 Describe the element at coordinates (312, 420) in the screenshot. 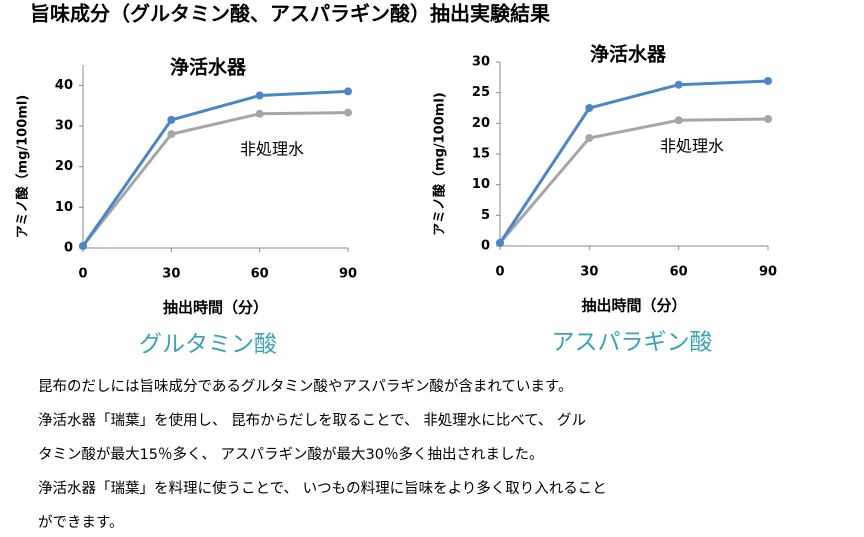

I see `paragraph-line: 浄活水器「瑞葉」を使用し、 昆布からだしを取ることで、 非処理水に比べて、 グル` at that location.